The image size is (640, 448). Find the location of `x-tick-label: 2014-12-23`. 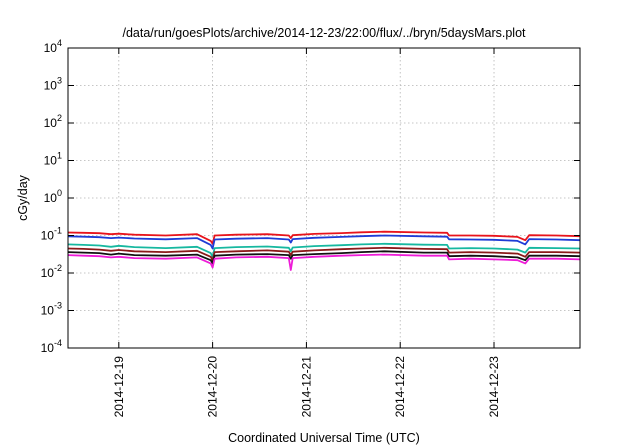

x-tick-label: 2014-12-23 is located at coordinates (494, 387).